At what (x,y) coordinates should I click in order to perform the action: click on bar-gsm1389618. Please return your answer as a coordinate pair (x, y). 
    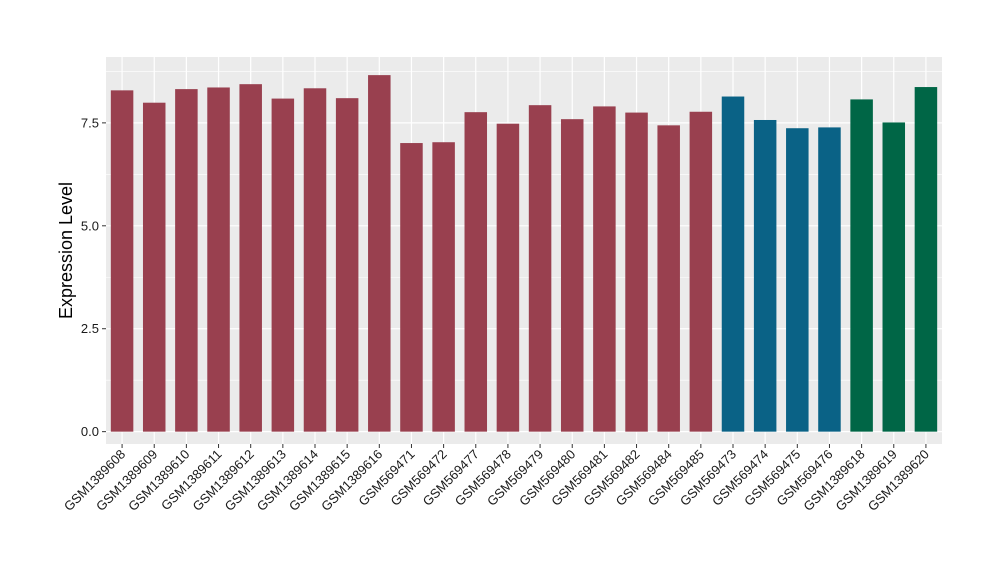
    Looking at the image, I should click on (861, 265).